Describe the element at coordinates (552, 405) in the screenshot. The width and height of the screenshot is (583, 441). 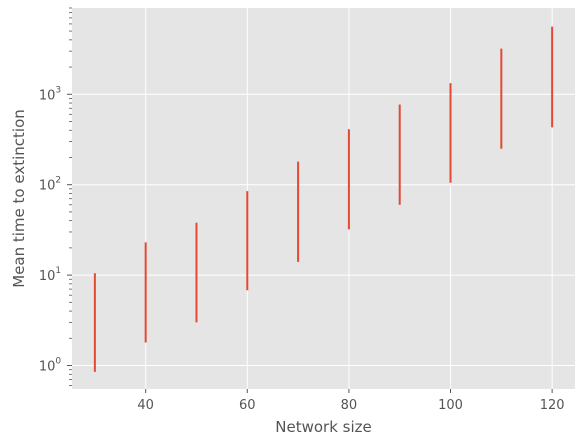
I see `x-tick-label: 120` at that location.